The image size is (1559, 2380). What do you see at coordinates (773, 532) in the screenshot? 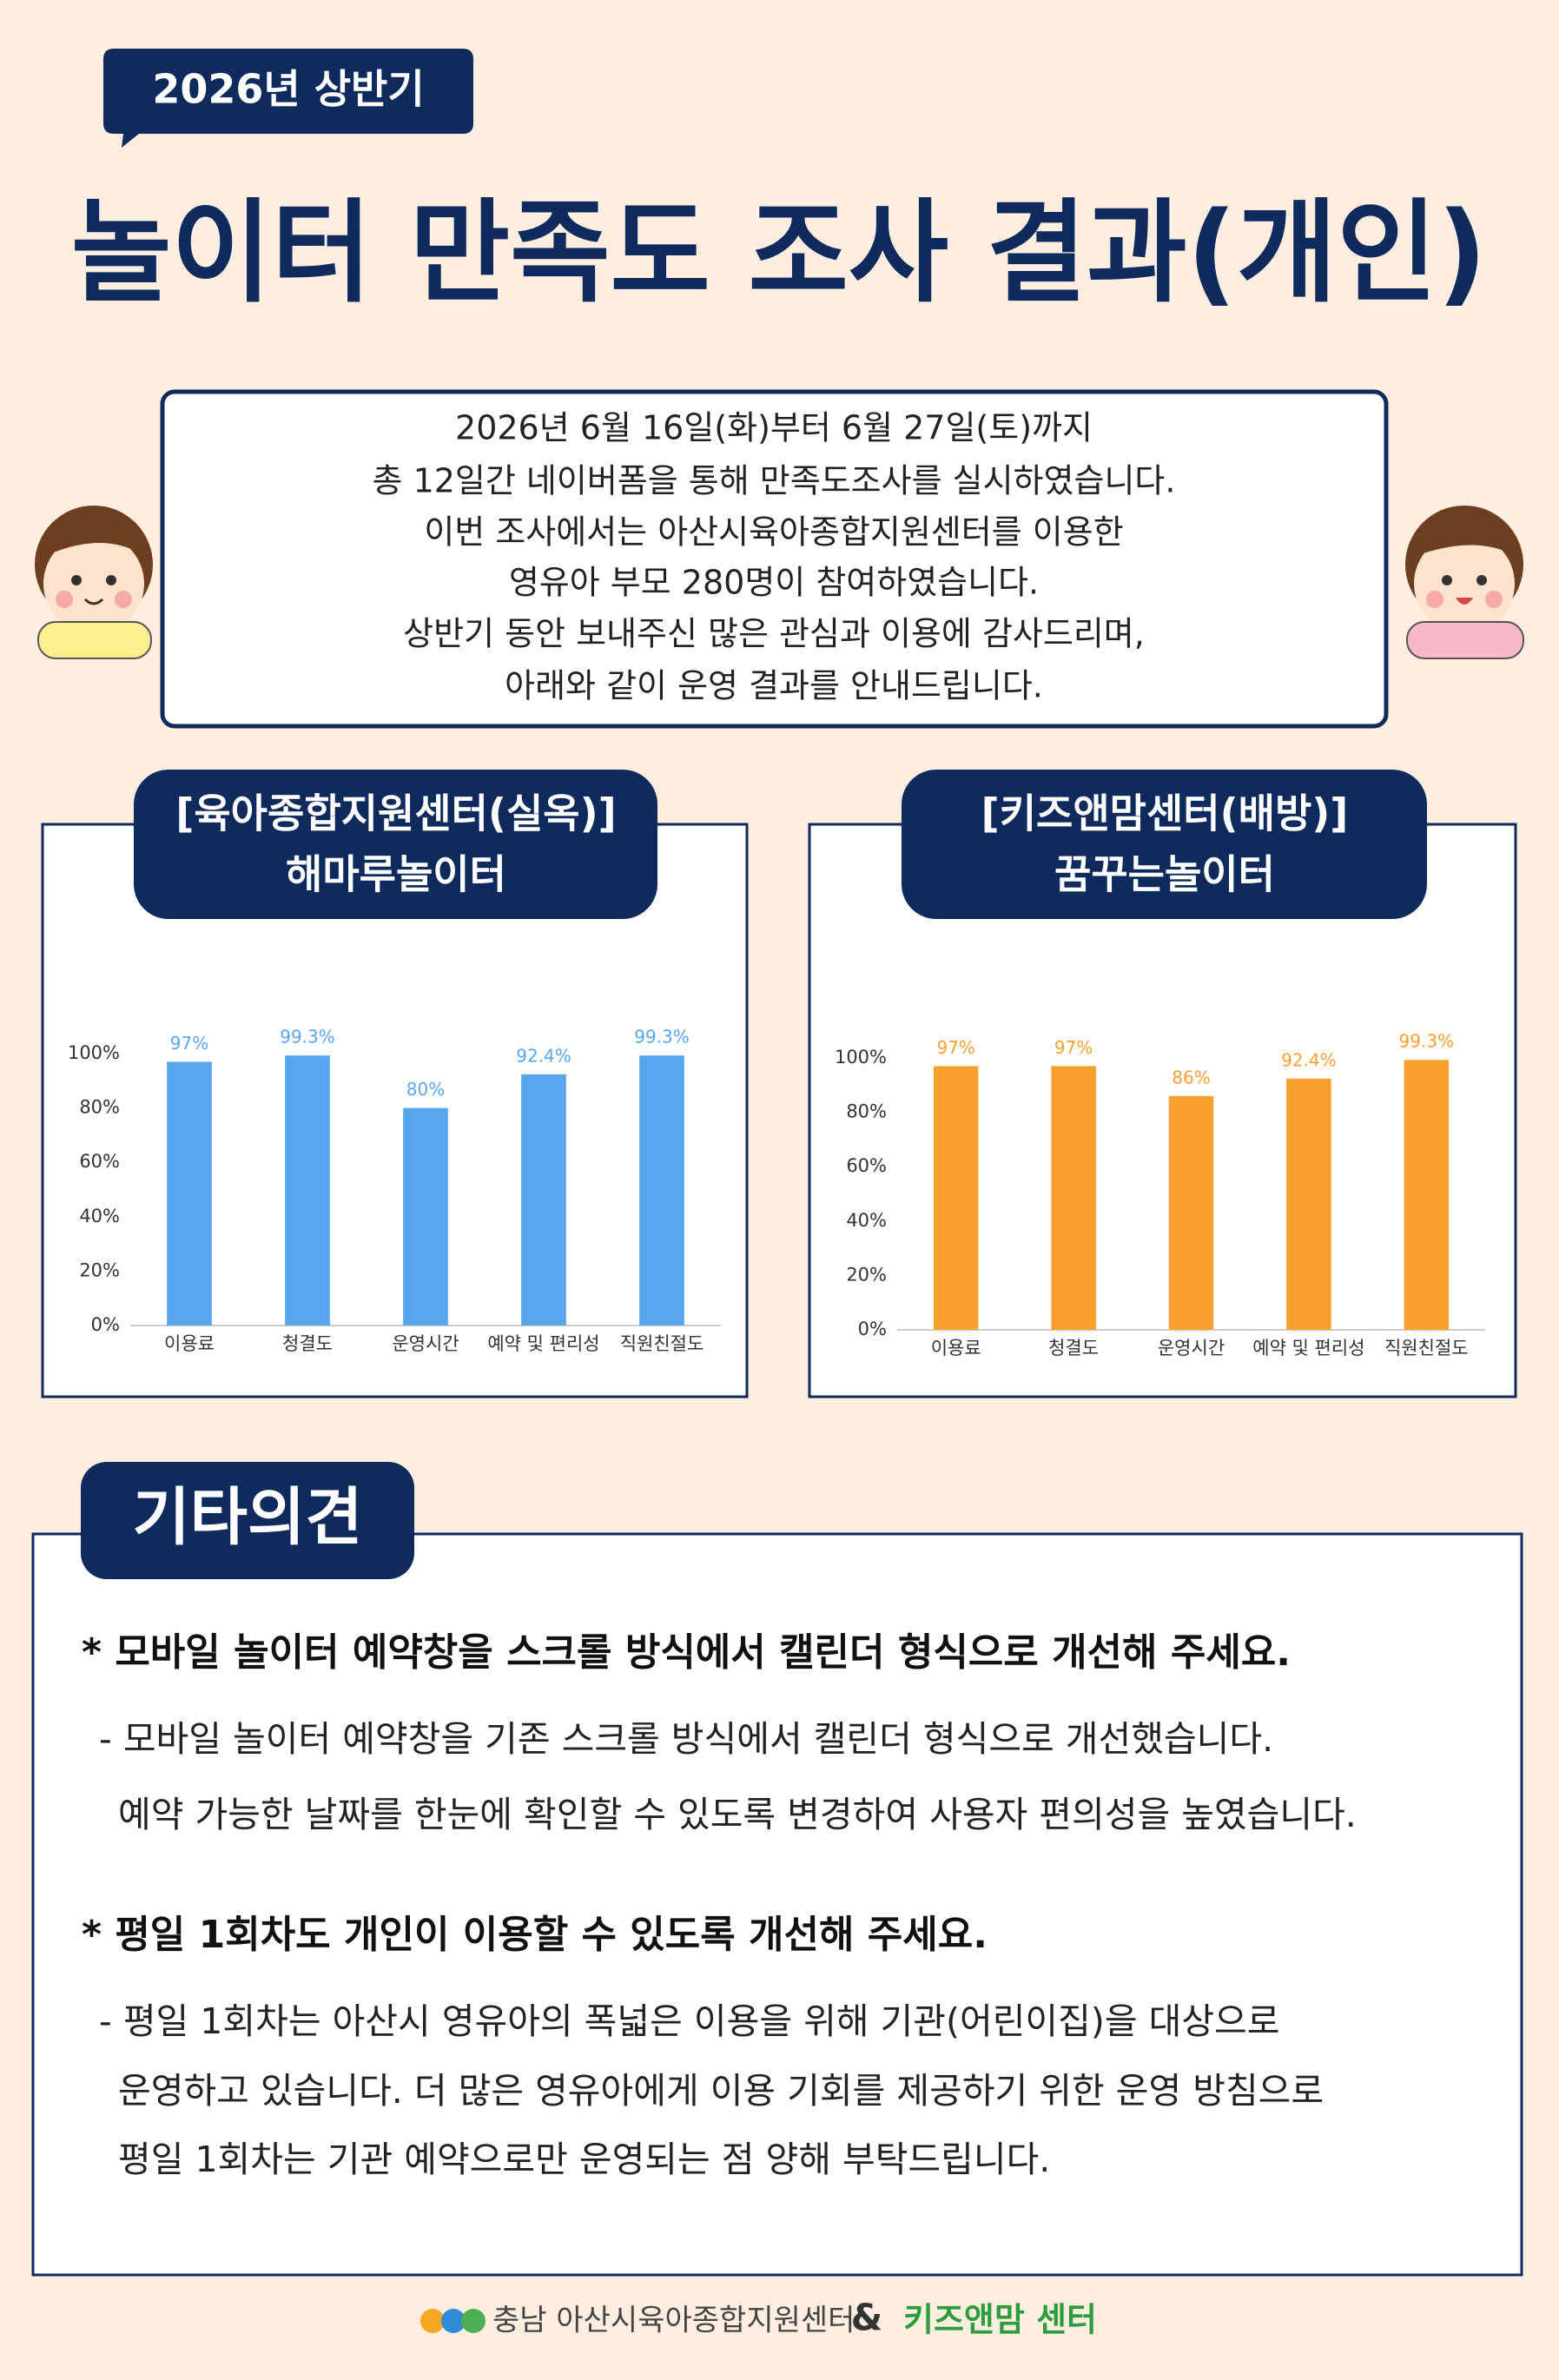
I see `intro-line: 이번 조사에서는 아산시육아종합지원센터를 이용한` at bounding box center [773, 532].